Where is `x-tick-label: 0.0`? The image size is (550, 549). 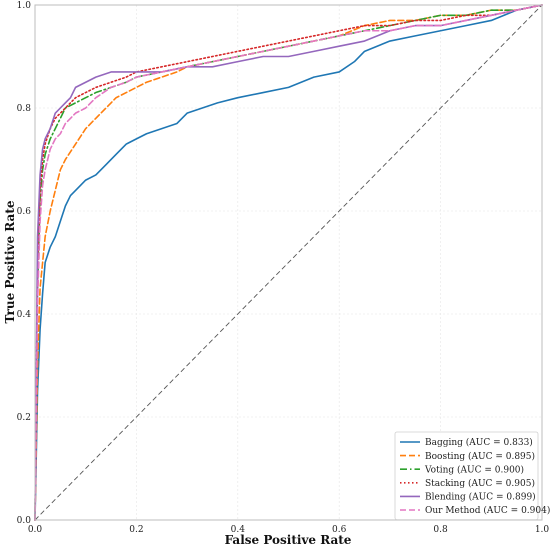 x-tick-label: 0.0 is located at coordinates (35, 530).